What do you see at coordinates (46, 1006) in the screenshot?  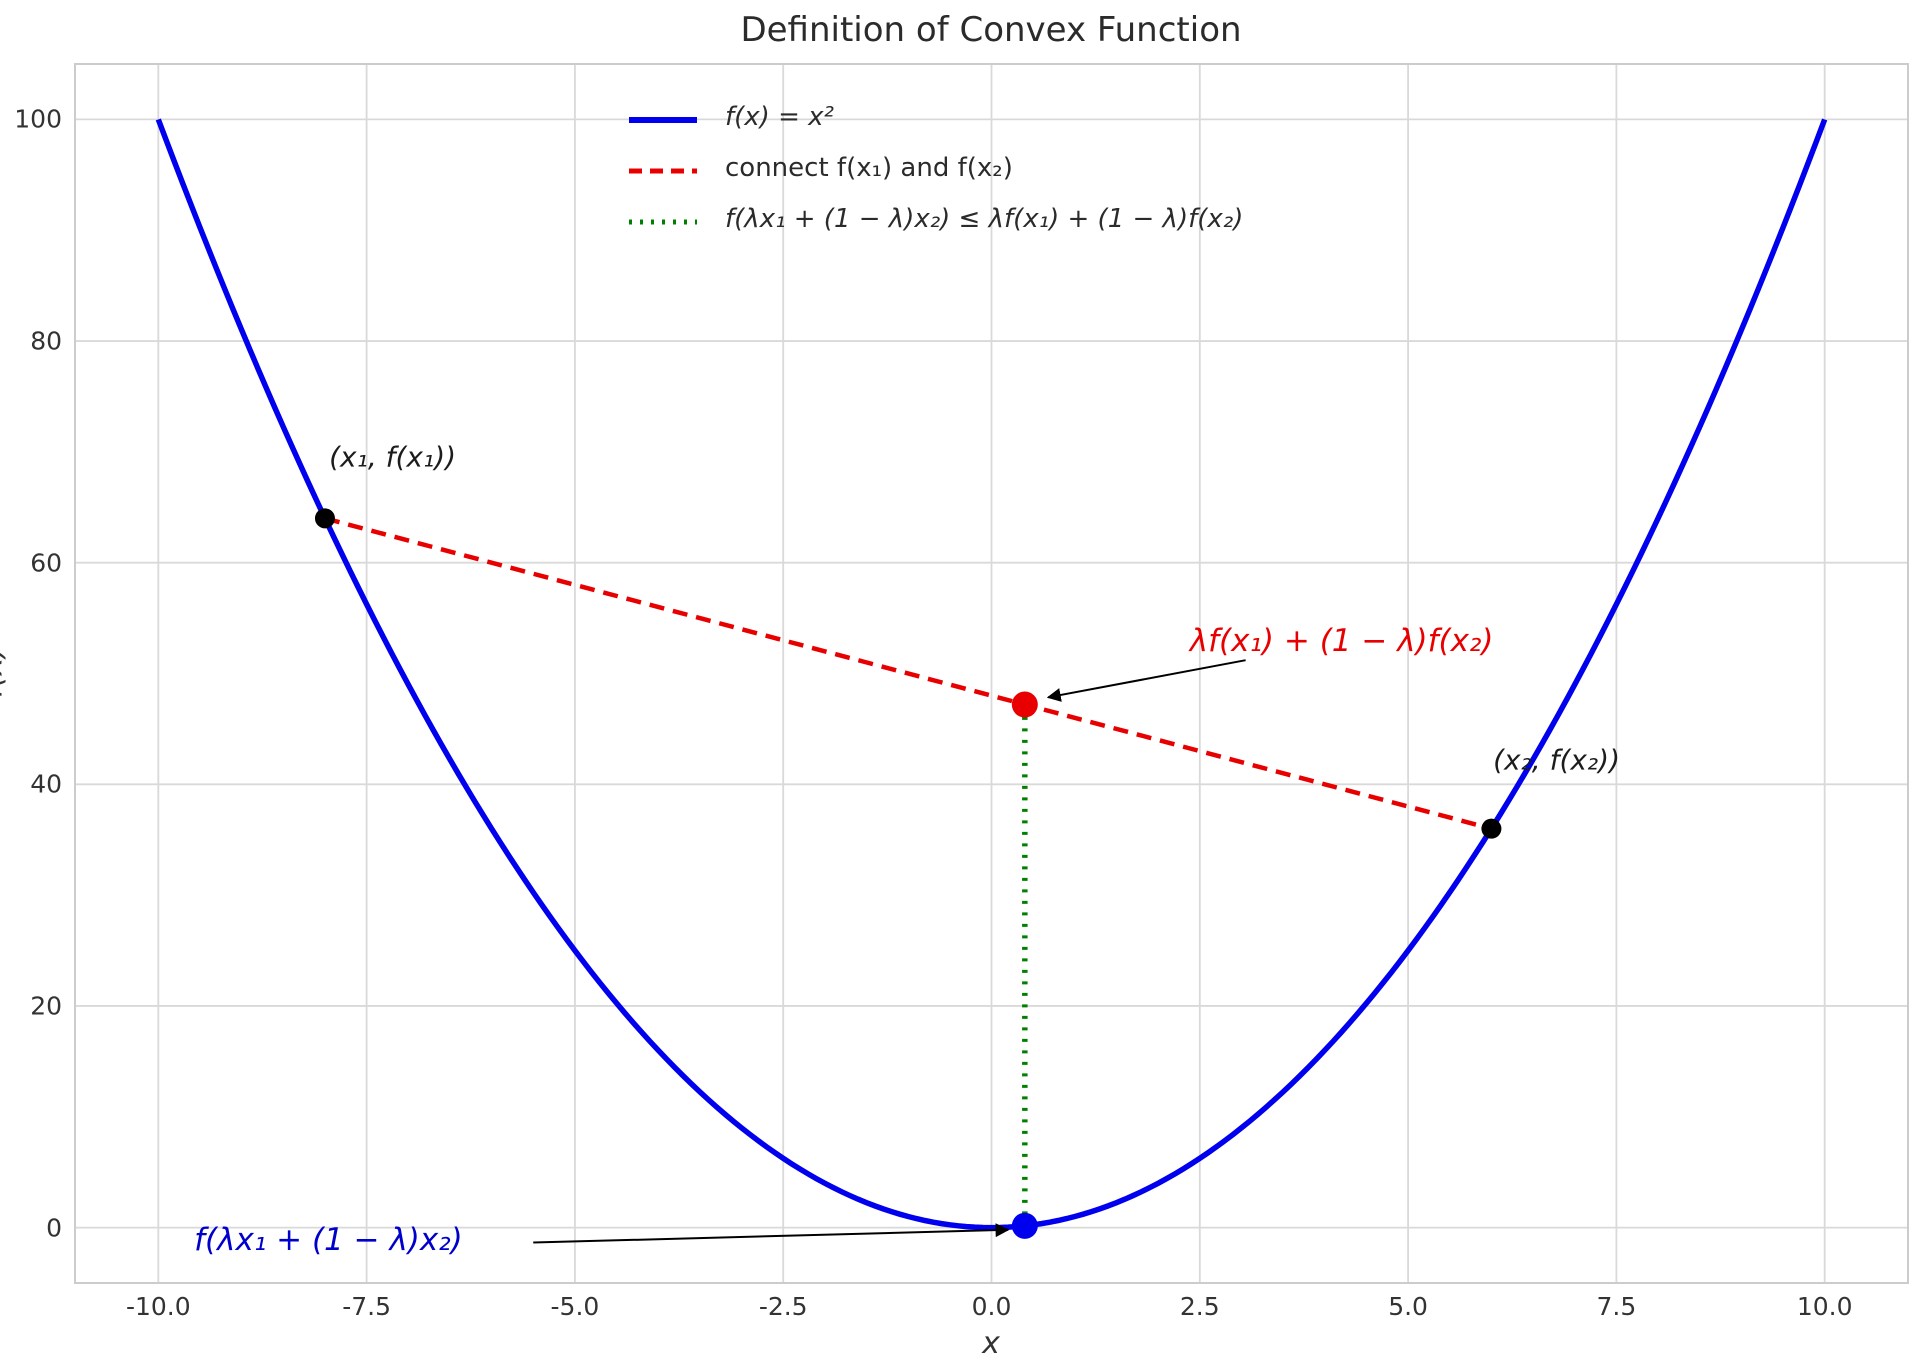 I see `y-tick-label: 20` at bounding box center [46, 1006].